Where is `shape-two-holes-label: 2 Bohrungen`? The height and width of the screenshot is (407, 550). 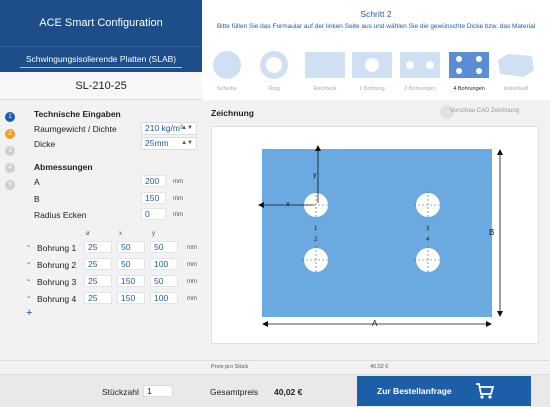 shape-two-holes-label: 2 Bohrungen is located at coordinates (420, 89).